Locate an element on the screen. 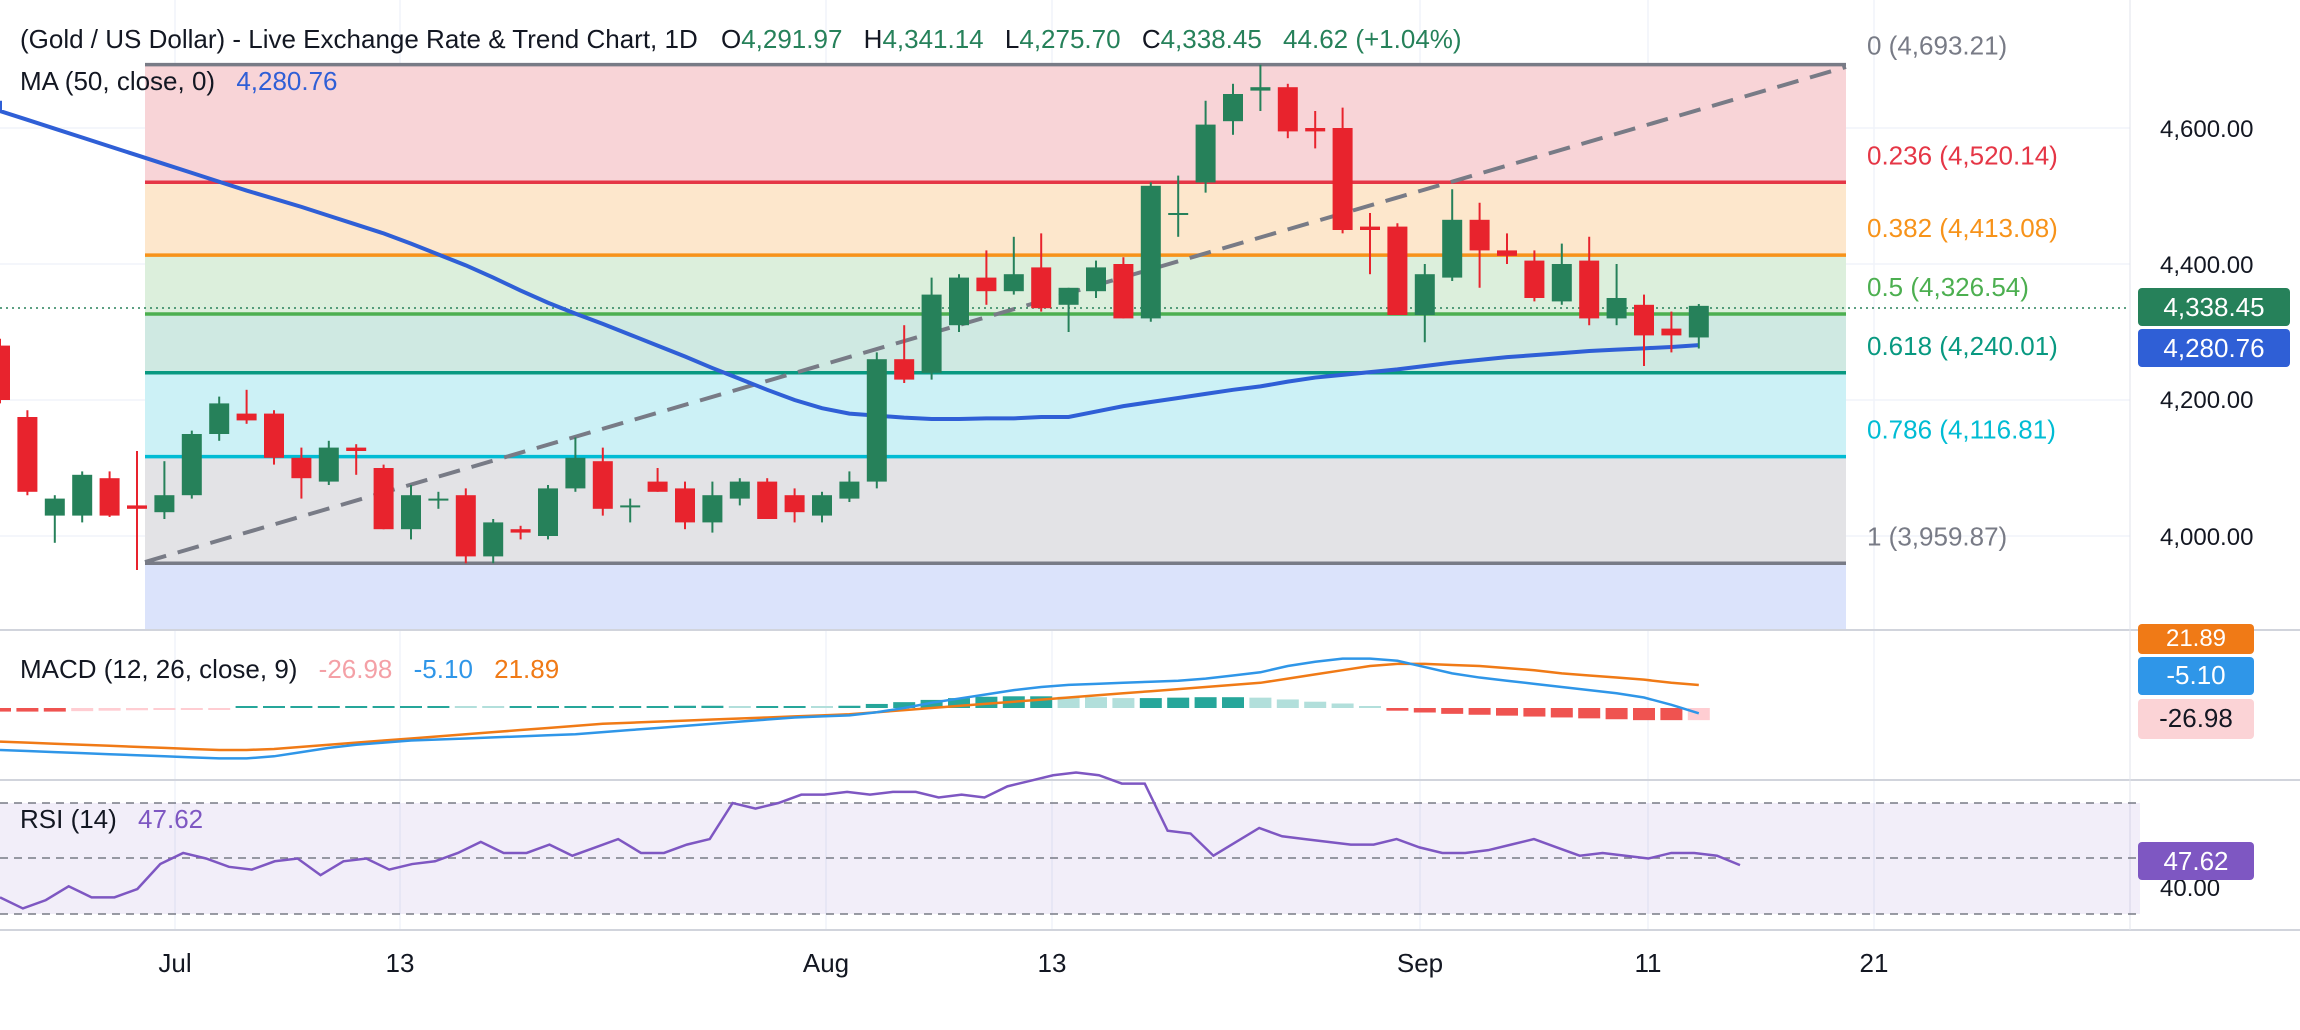 The height and width of the screenshot is (1030, 2300). time-axis: Jul 13 Aug 13 Sep 11 21 is located at coordinates (1023, 963).